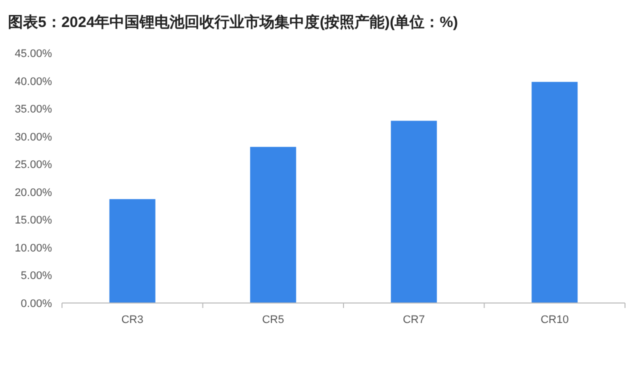 This screenshot has width=631, height=375. Describe the element at coordinates (233, 22) in the screenshot. I see `chart-title: 图表5：2024年中国锂电池回收行业市场集中度(按照产能)(单位：%)` at that location.